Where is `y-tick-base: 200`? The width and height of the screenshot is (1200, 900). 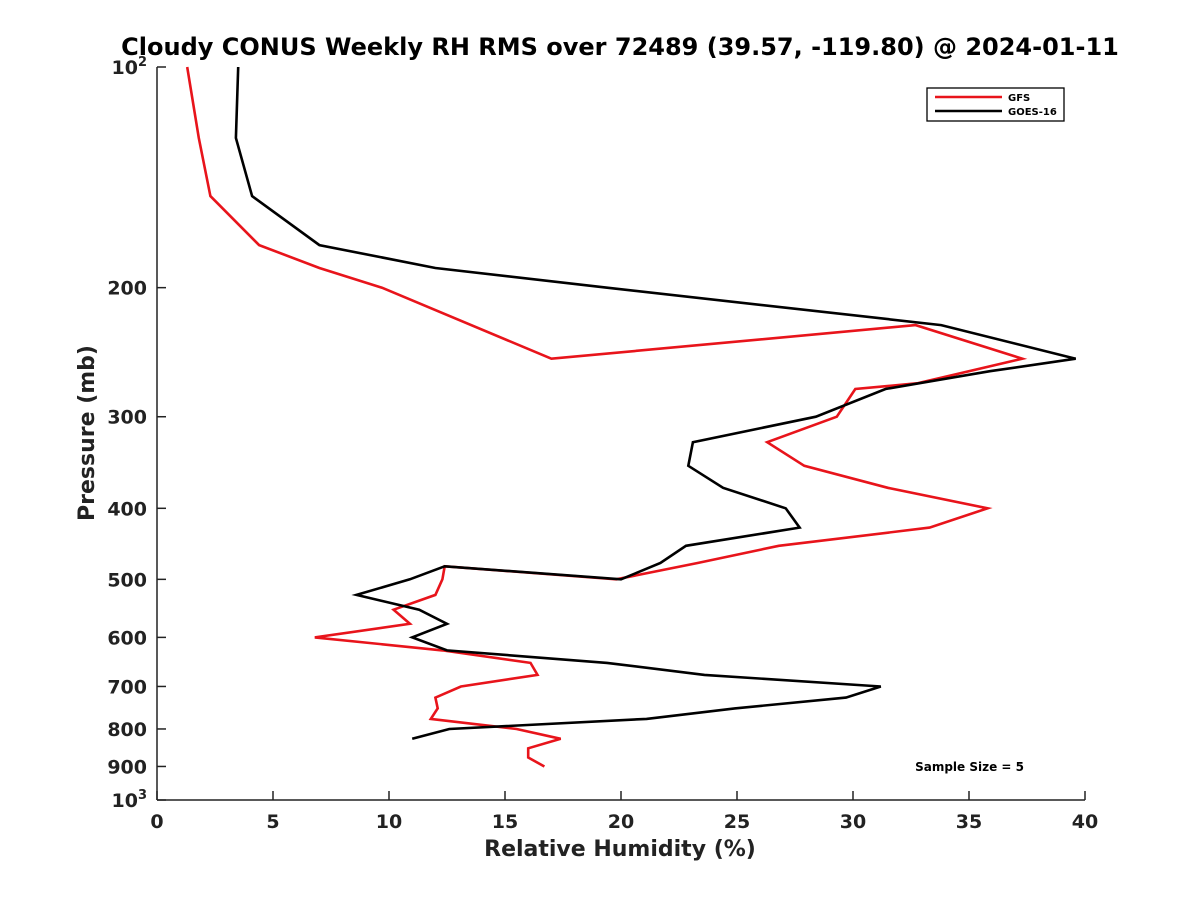 y-tick-base: 200 is located at coordinates (127, 289).